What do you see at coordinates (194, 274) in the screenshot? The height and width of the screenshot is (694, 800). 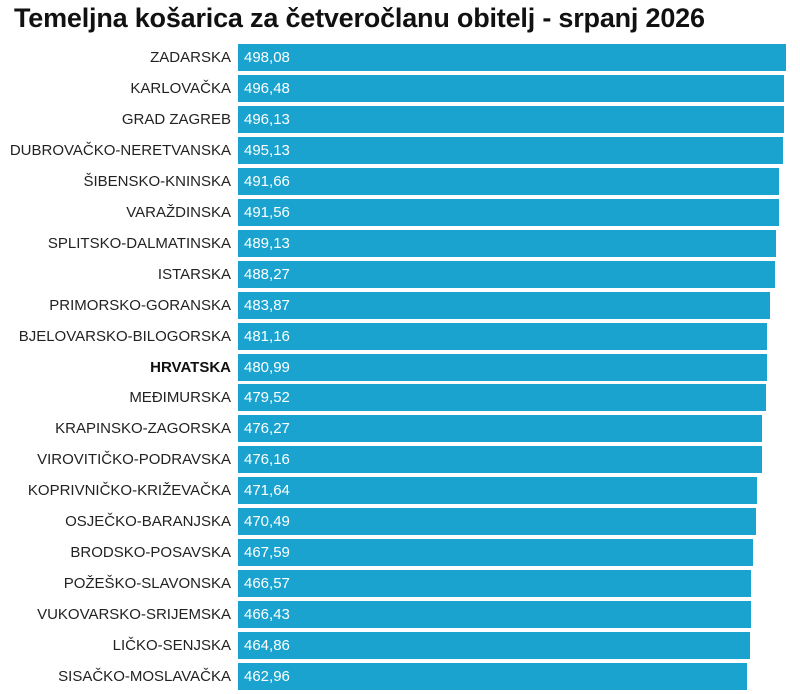 I see `category-label: ISTARSKA` at bounding box center [194, 274].